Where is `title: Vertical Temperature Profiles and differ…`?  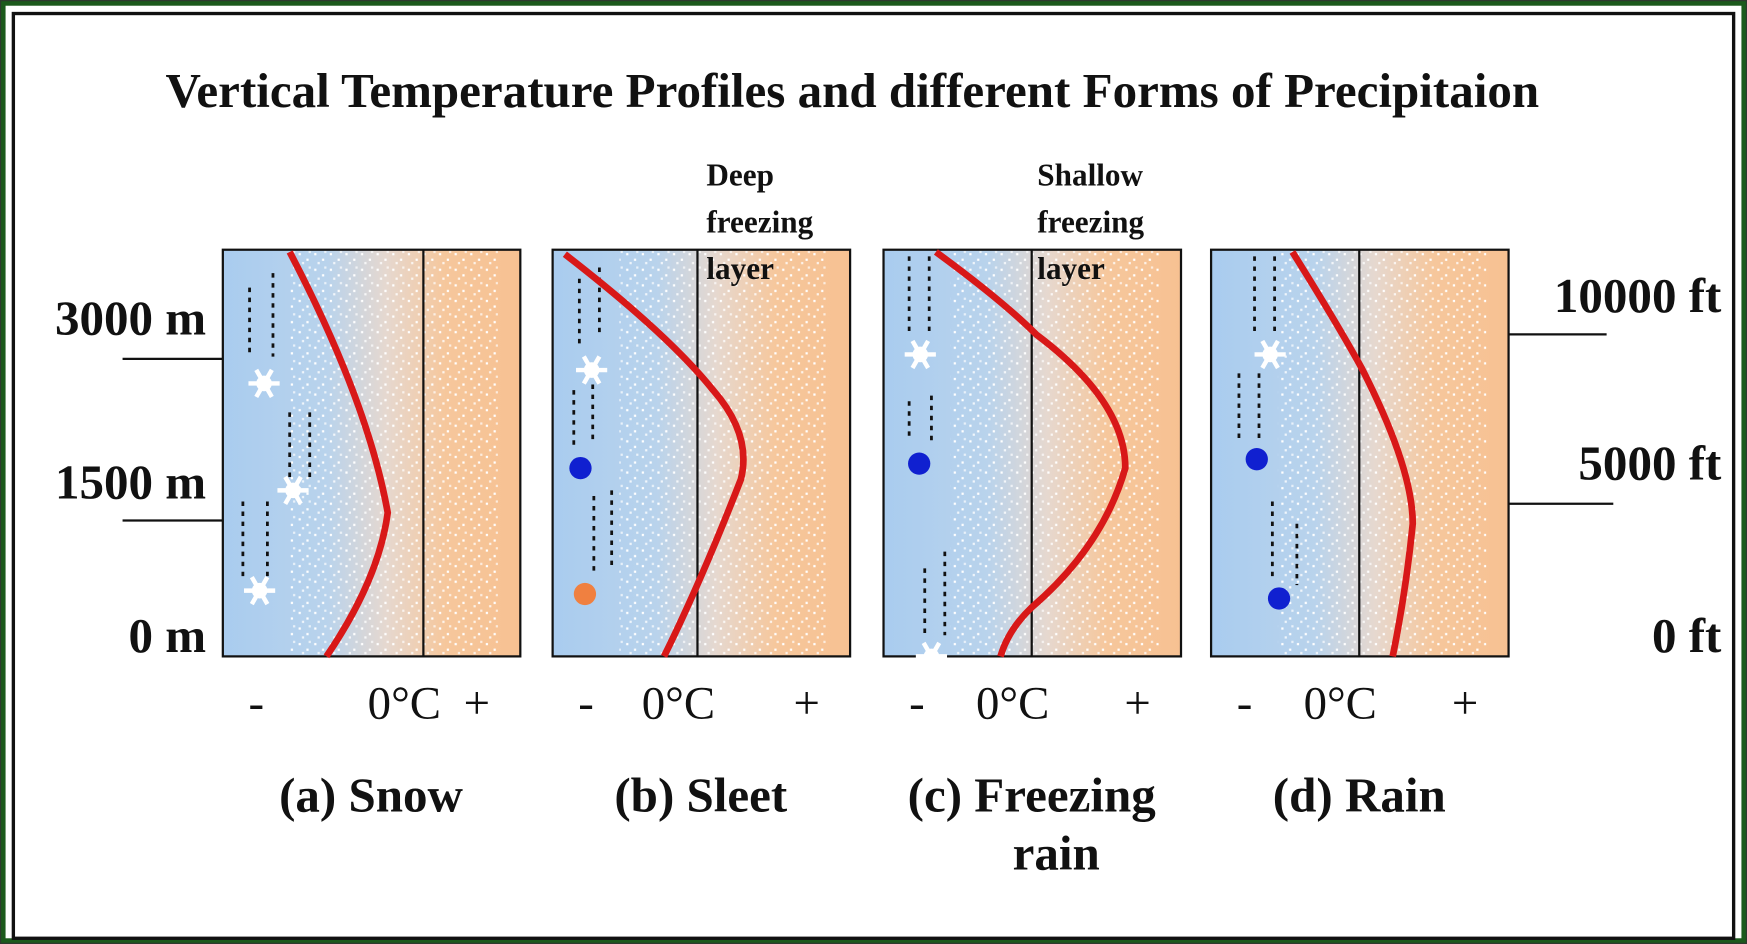 title: Vertical Temperature Profiles and differ… is located at coordinates (853, 90).